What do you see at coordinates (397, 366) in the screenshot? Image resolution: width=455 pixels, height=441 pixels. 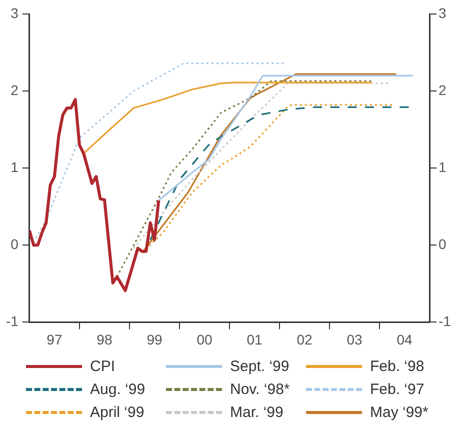 I see `legend-label: Feb. ‘98` at bounding box center [397, 366].